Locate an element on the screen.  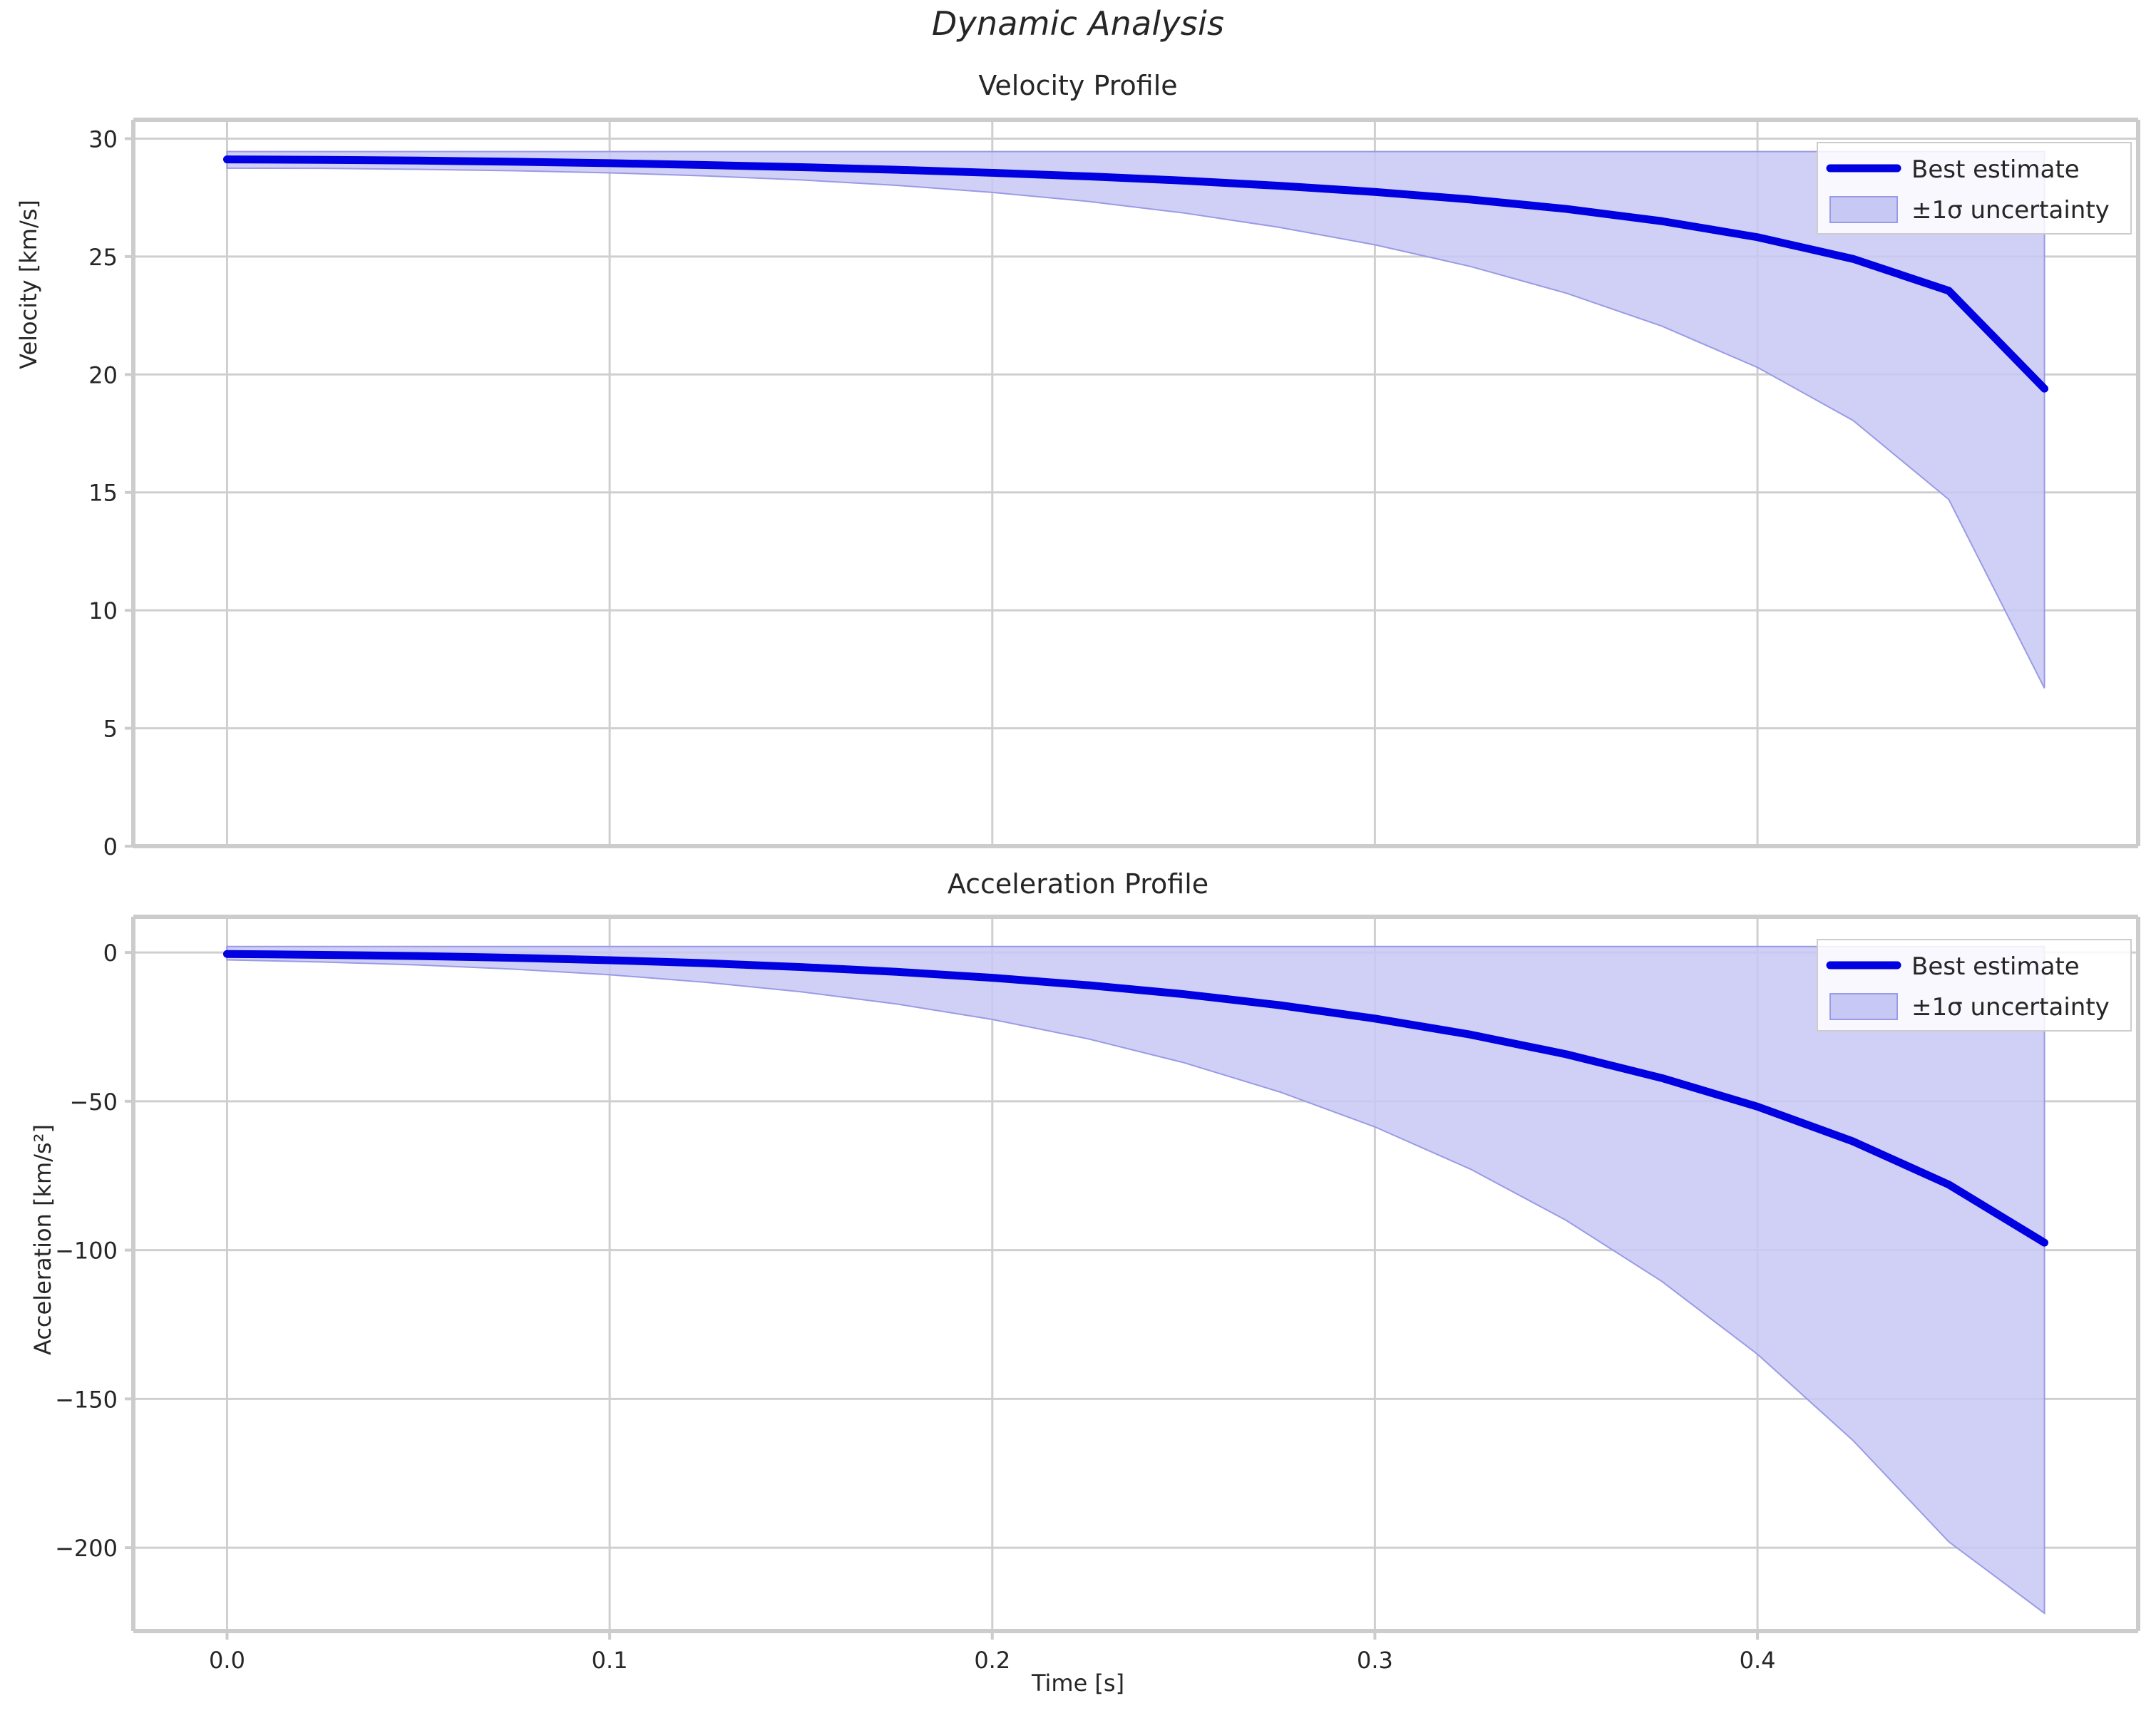
acceleration-subplot-title: Acceleration Profile is located at coordinates (1078, 884).